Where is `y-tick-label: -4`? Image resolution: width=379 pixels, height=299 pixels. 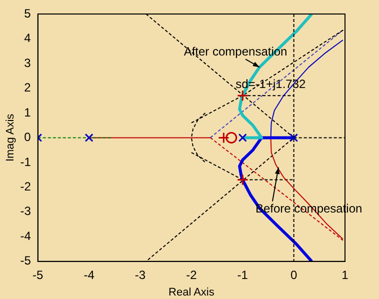
y-tick-label: -4 is located at coordinates (26, 235).